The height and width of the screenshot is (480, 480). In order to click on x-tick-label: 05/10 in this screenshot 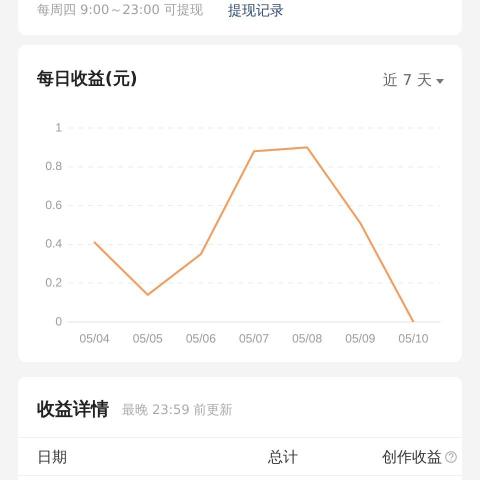, I will do `click(413, 339)`.